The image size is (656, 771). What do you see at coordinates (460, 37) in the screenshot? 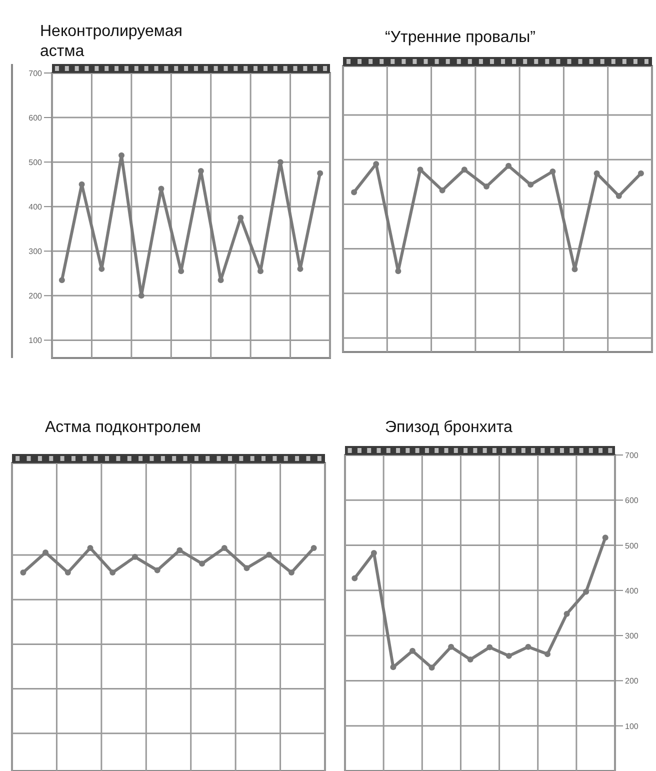
I see `chart-title: “Утренние провалы”` at bounding box center [460, 37].